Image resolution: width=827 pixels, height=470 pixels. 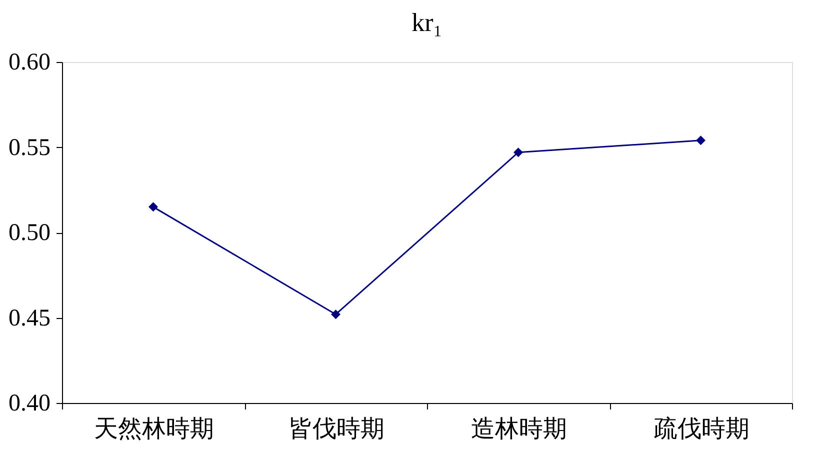 I want to click on x-tick-label: 造林時期, so click(x=518, y=429).